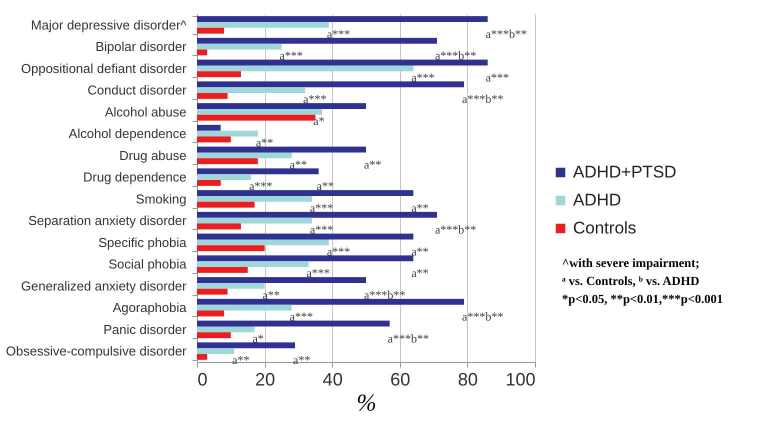  Describe the element at coordinates (150, 308) in the screenshot. I see `y-tick-label: Agoraphobia` at that location.